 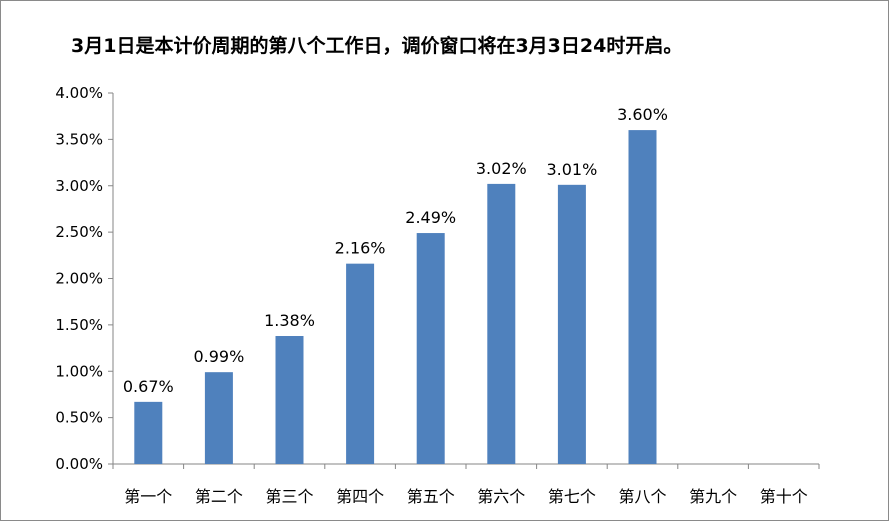 I want to click on x-tick-label: 第二个, so click(x=219, y=496).